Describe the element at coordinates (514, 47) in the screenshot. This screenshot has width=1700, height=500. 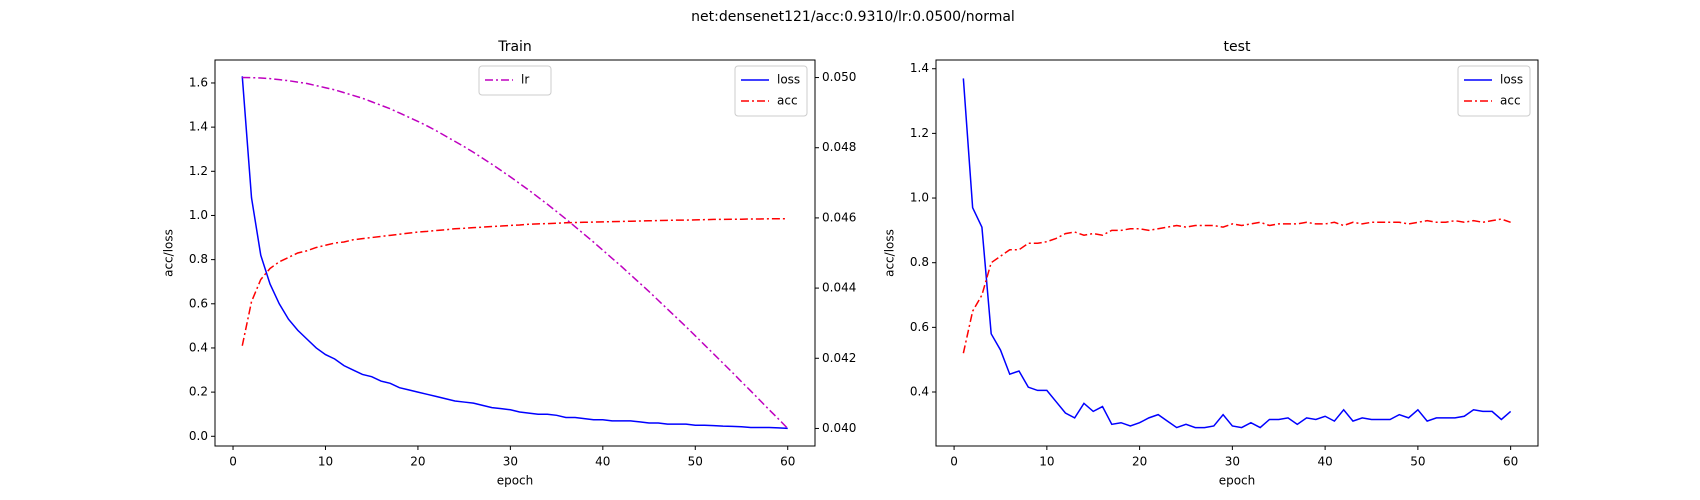
I see `axes-title: Train` at that location.